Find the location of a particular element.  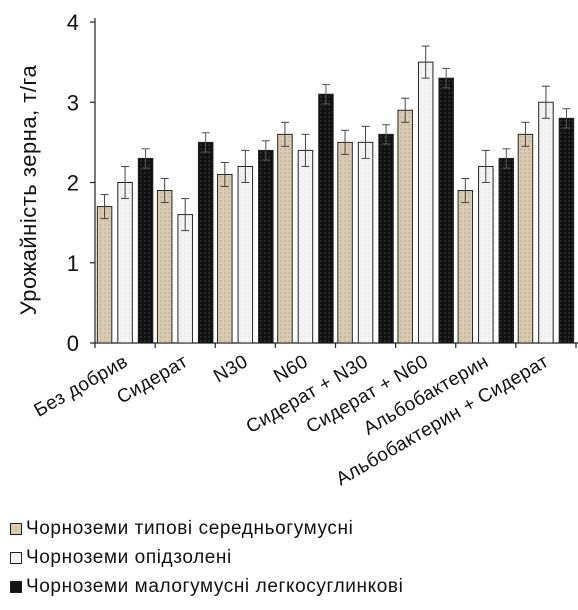

x-tick-label: N30 is located at coordinates (231, 369).